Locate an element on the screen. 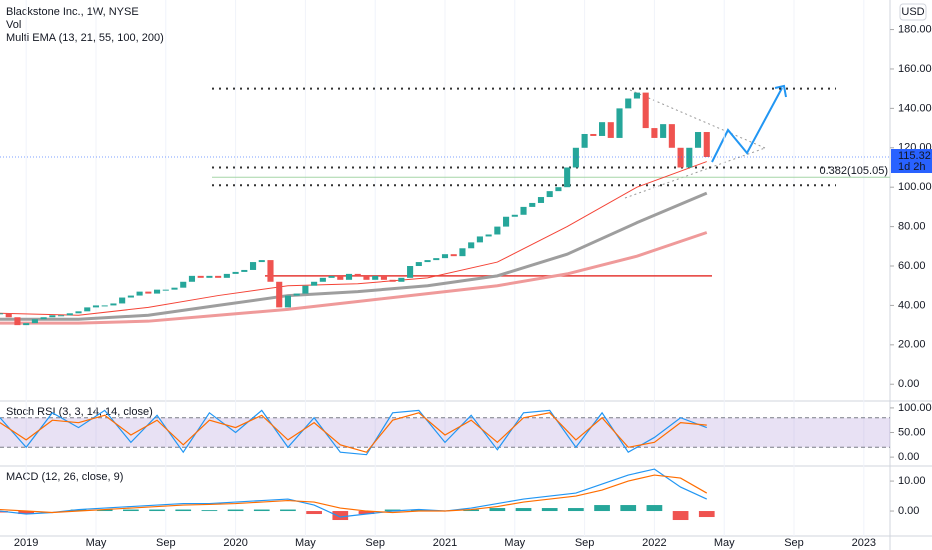 The width and height of the screenshot is (932, 550). currency: USD is located at coordinates (912, 12).